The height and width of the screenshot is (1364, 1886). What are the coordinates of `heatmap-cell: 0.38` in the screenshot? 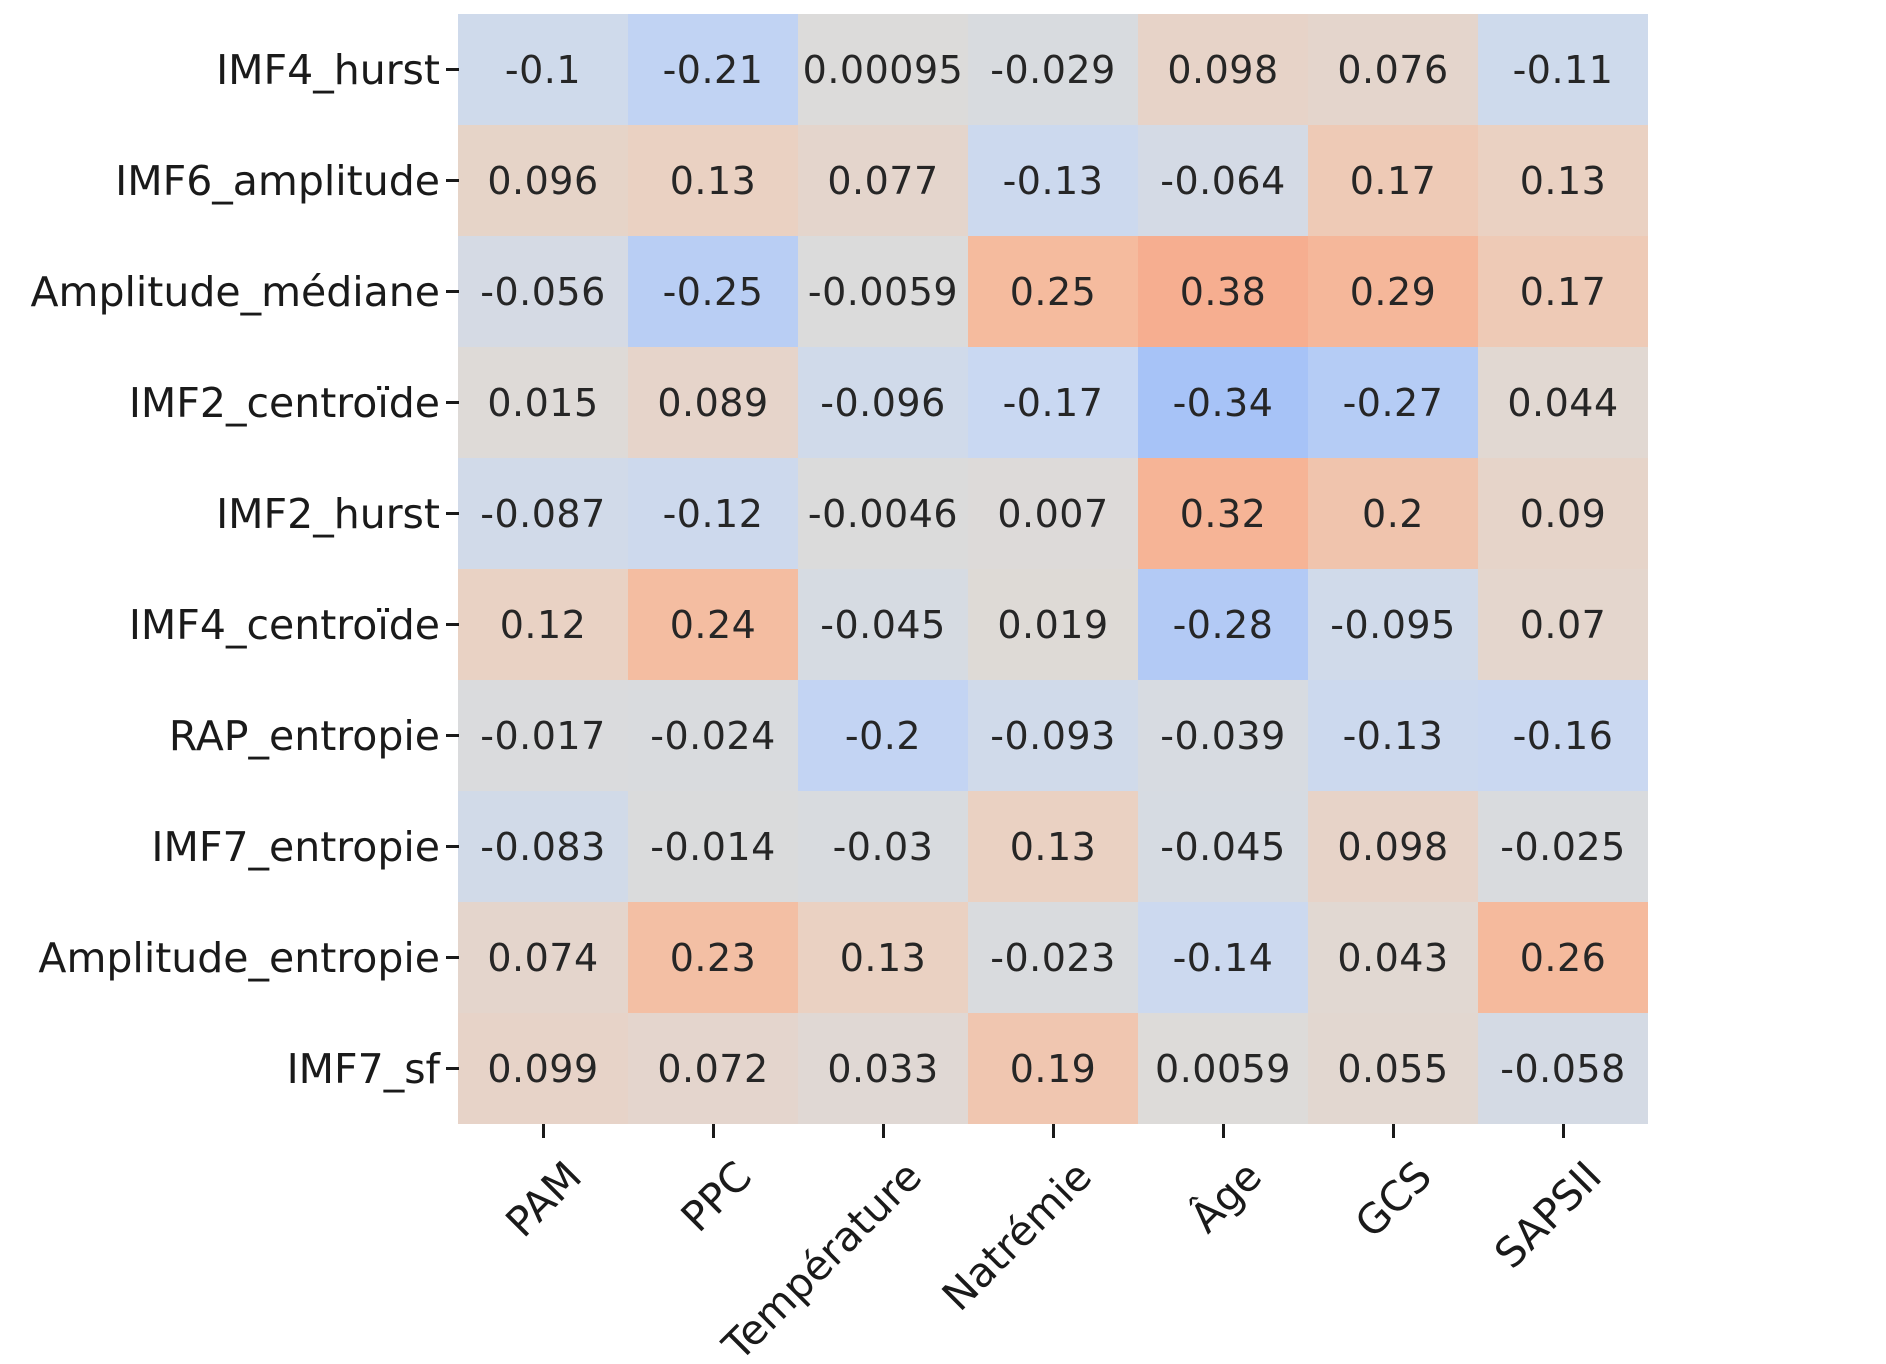 It's located at (1223, 291).